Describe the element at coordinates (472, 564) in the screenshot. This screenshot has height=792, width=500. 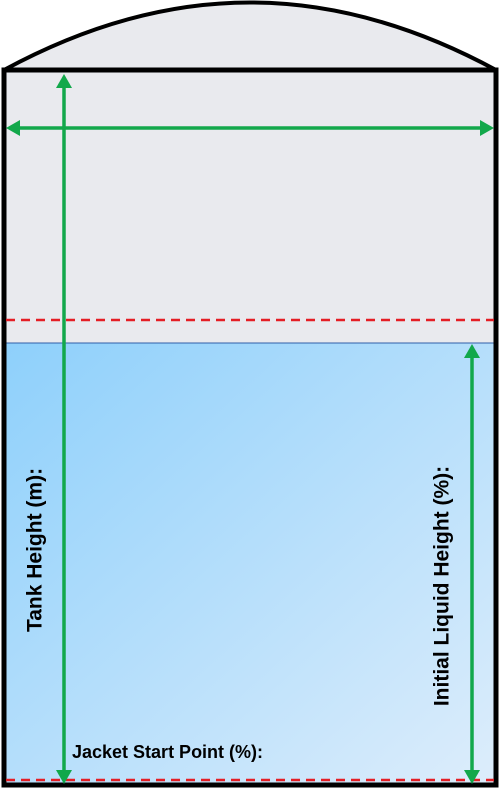
I see `liquid-height-arrow` at that location.